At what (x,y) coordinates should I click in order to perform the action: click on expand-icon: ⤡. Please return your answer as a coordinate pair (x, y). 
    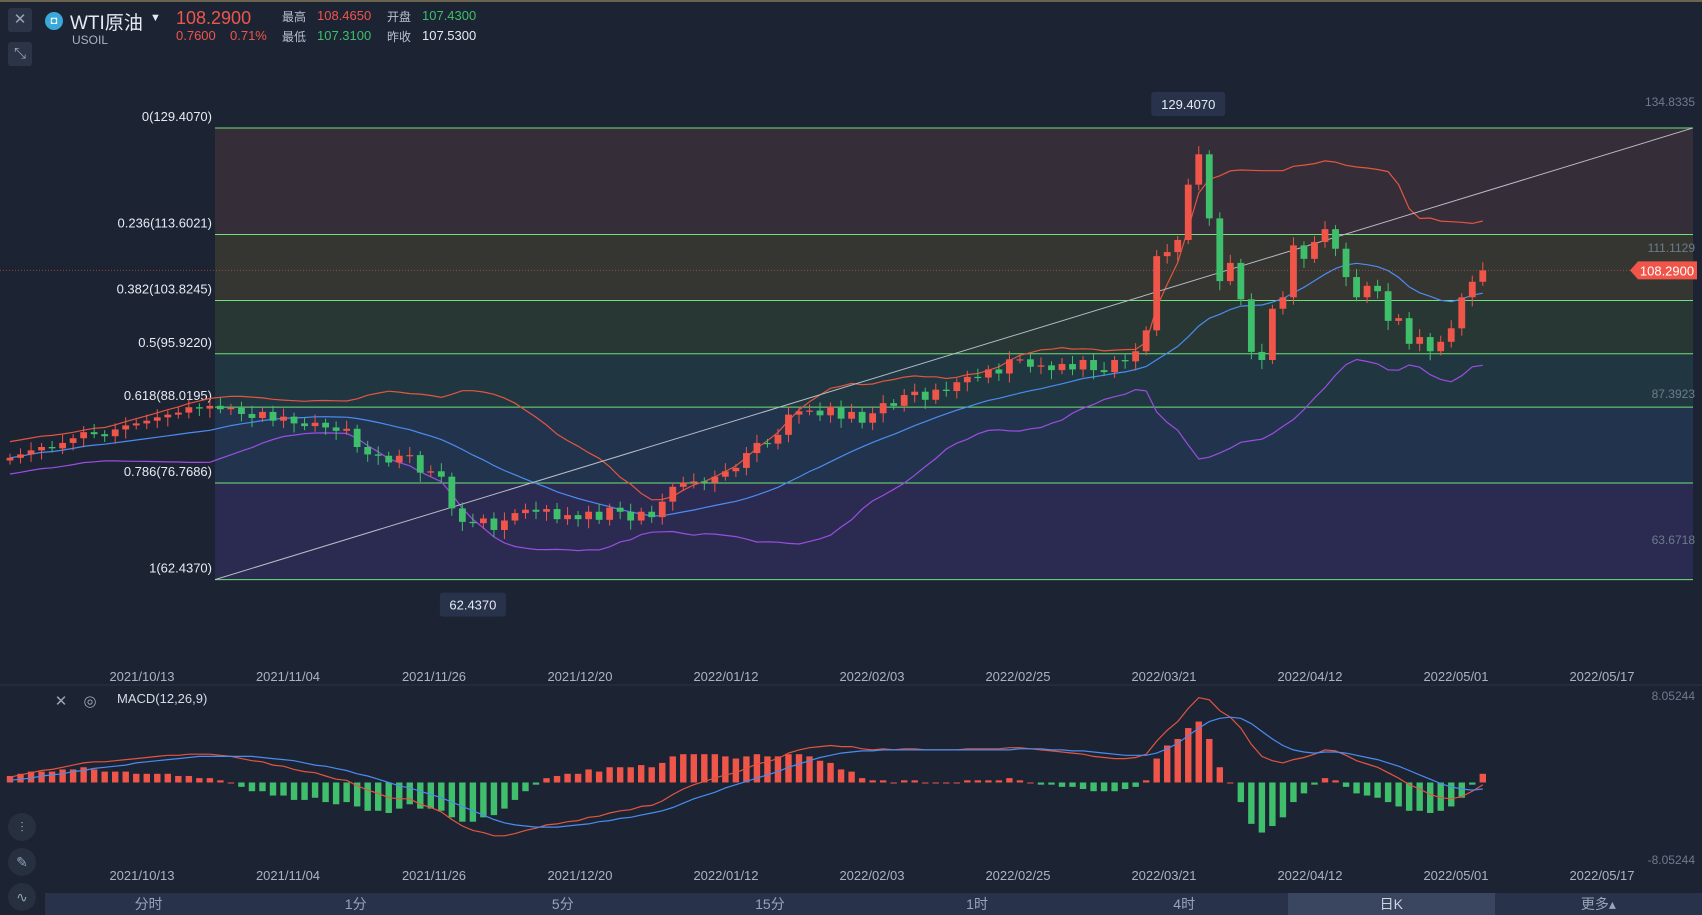
    Looking at the image, I should click on (20, 54).